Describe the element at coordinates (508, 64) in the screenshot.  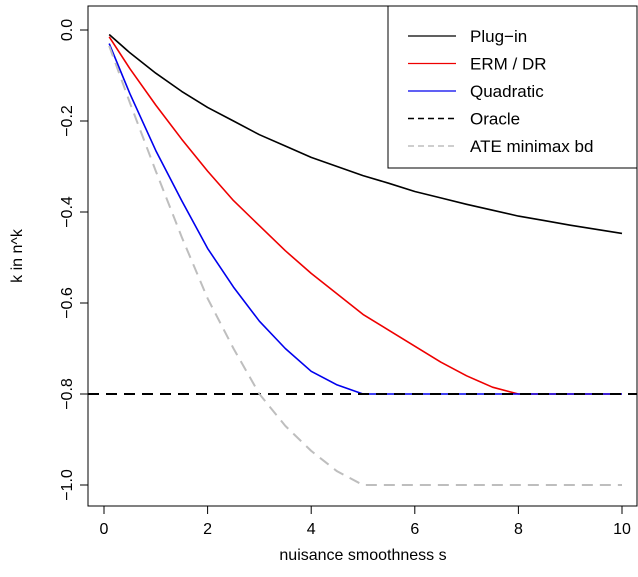
I see `legend-label: ERM / DR` at that location.